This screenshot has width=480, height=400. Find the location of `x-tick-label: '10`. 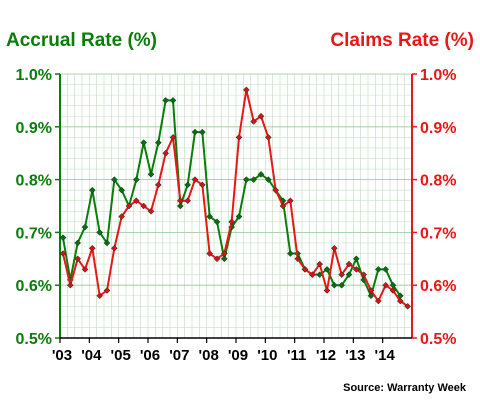

x-tick-label: '10 is located at coordinates (267, 355).